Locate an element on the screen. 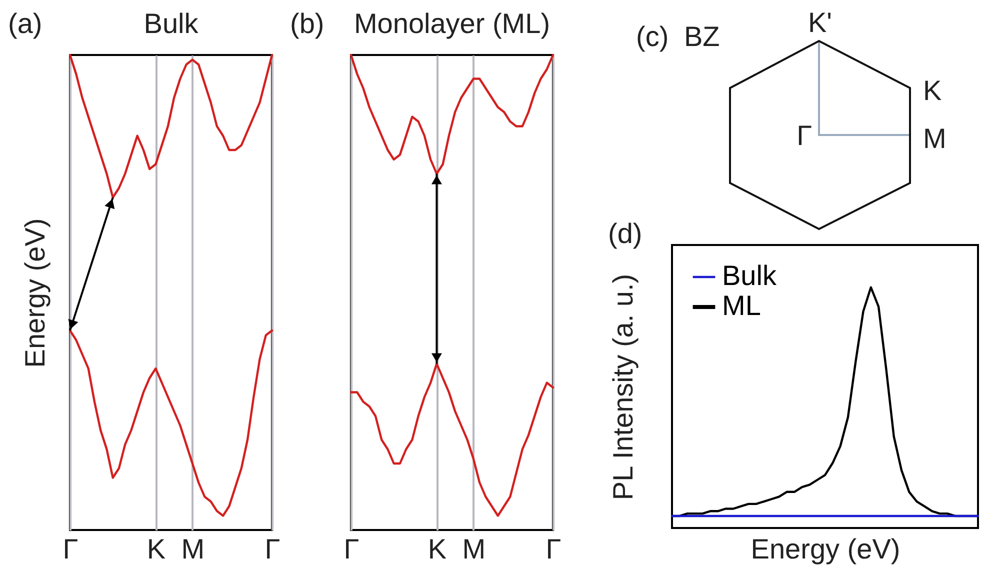 The height and width of the screenshot is (578, 982). text: (d) is located at coordinates (625, 233).